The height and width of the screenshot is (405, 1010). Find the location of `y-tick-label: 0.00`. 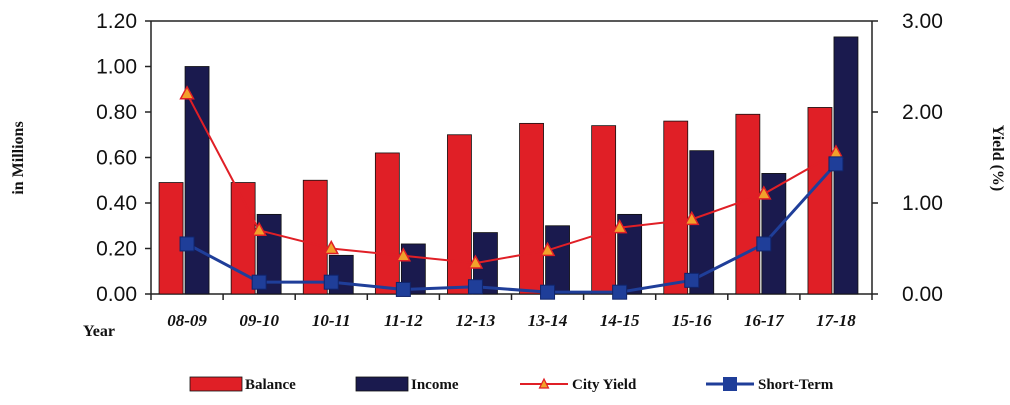

y-tick-label: 0.00 is located at coordinates (116, 294).